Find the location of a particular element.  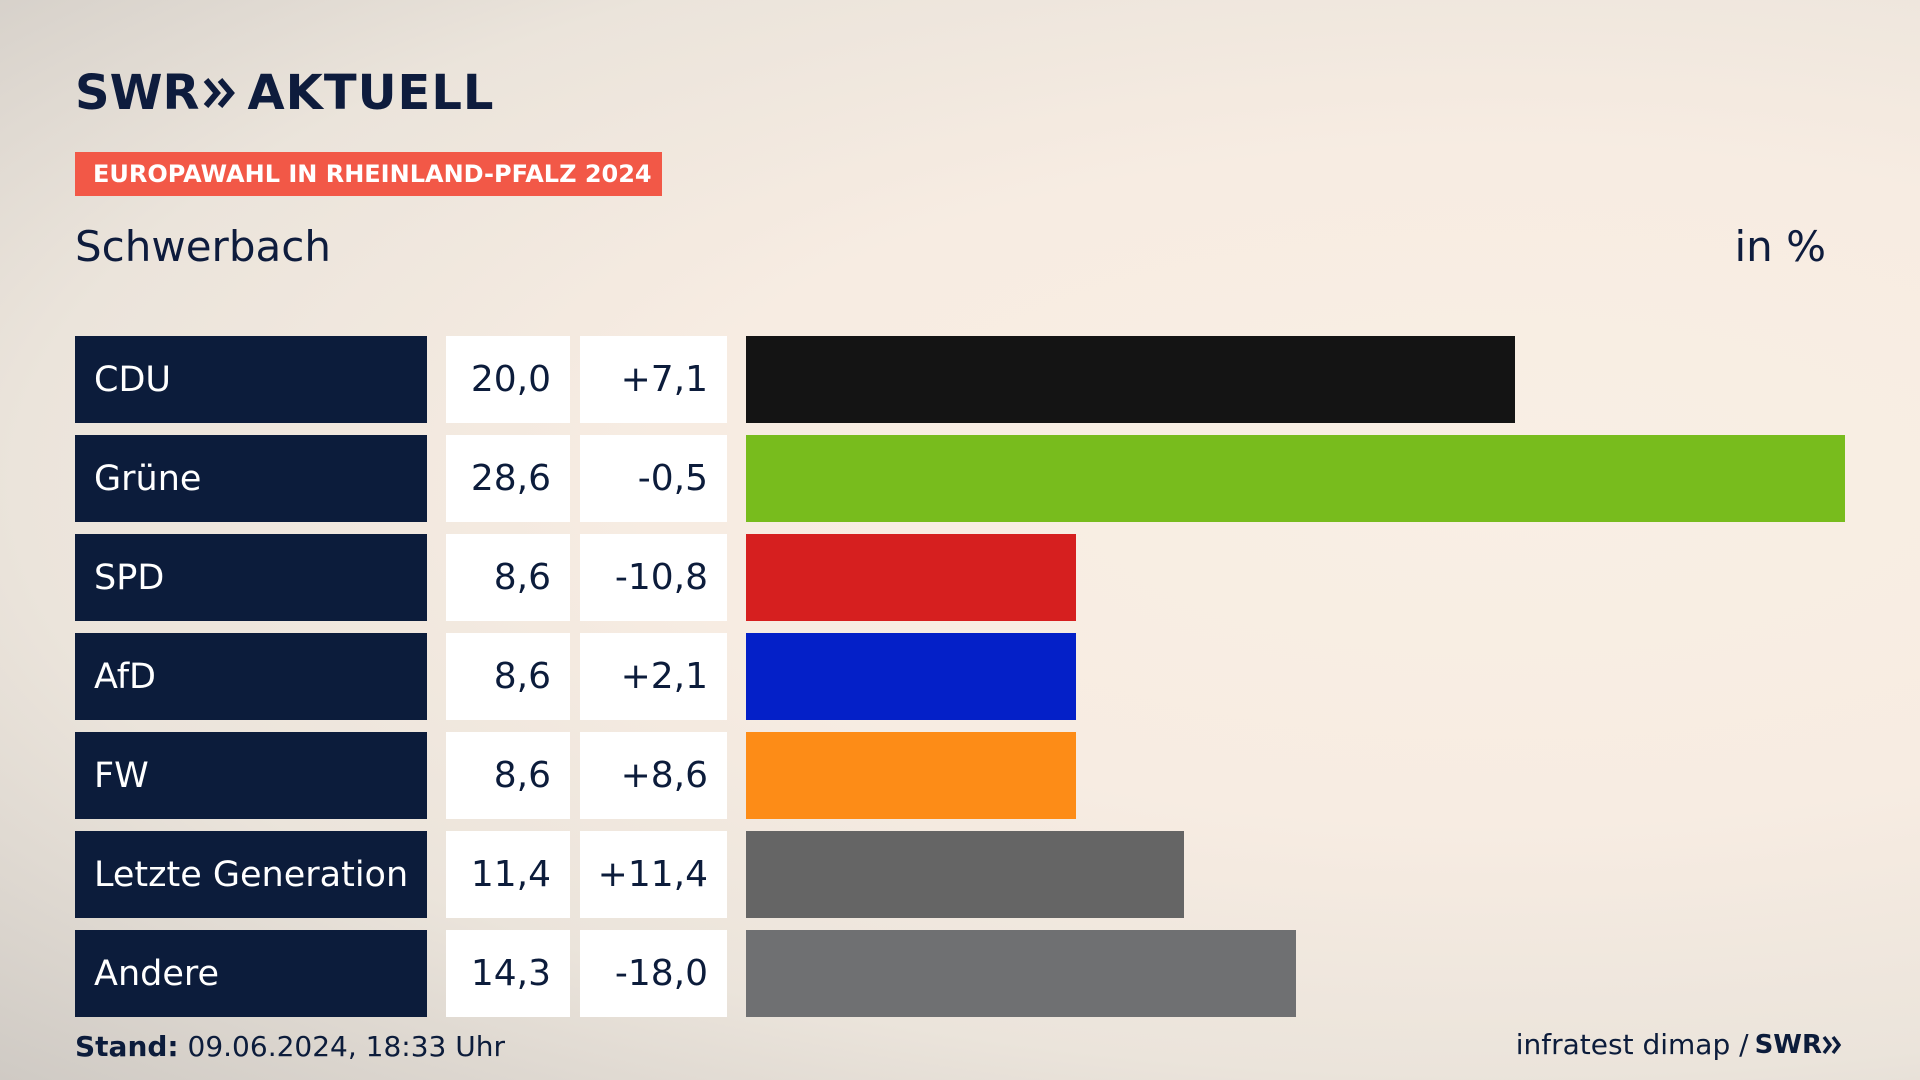

unit-label: in % is located at coordinates (1780, 246).